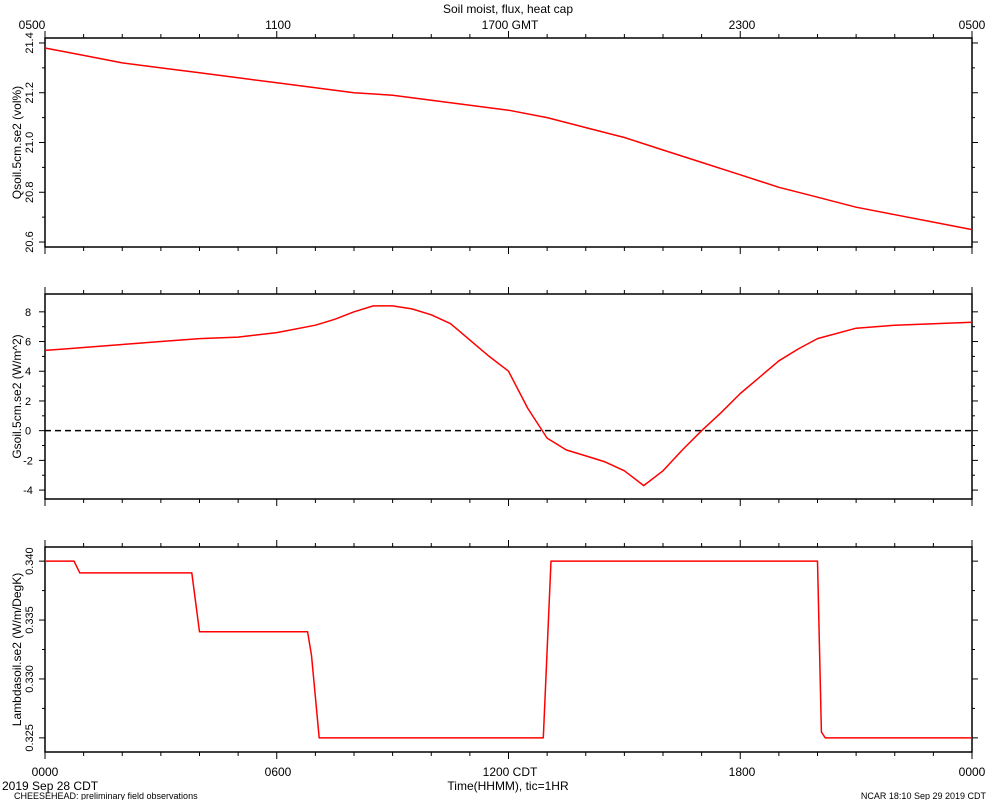 This screenshot has height=800, width=1000. I want to click on top-axis-labels: 0500 1100 1700 GMT 2300 0500, so click(502, 25).